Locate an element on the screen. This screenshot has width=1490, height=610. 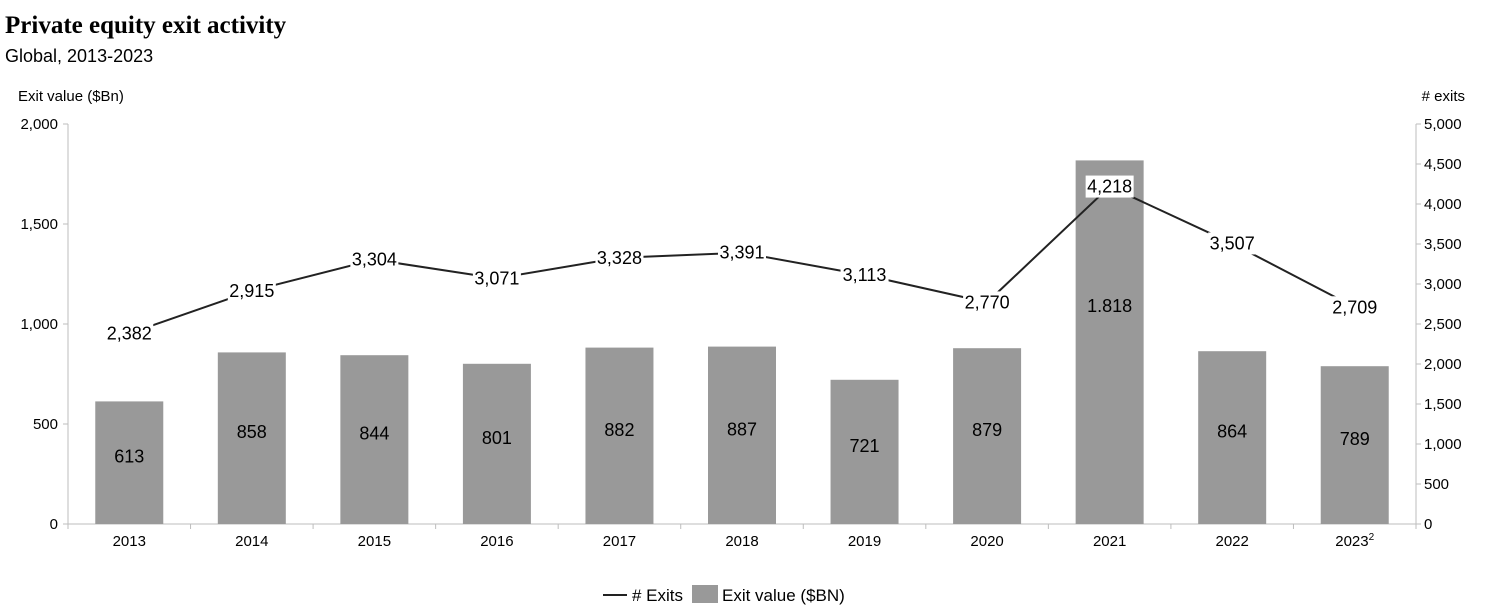
exits-value-label: 3,113 is located at coordinates (865, 275).